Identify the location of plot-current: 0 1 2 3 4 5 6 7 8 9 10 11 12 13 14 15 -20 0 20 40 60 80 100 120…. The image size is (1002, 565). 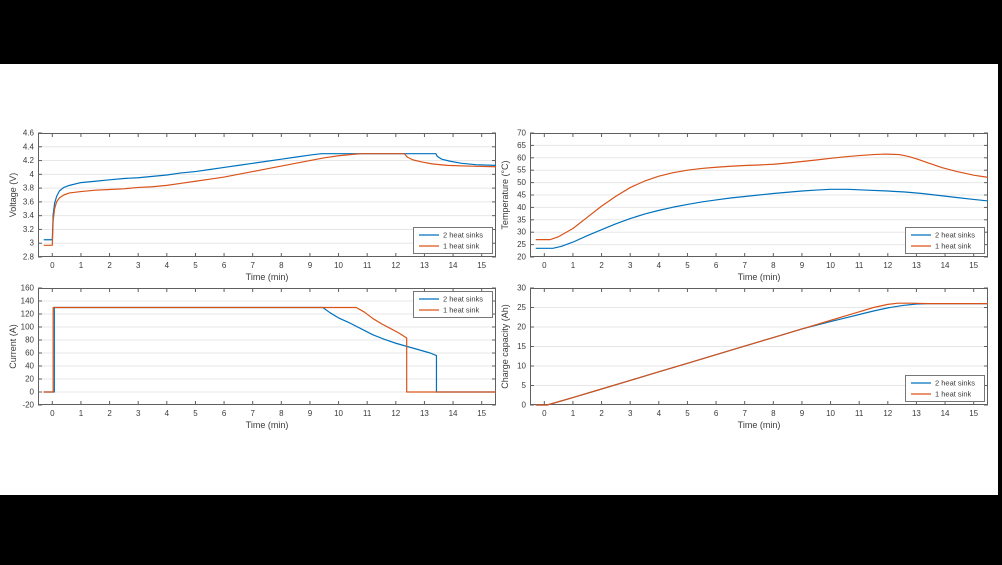
(256, 357).